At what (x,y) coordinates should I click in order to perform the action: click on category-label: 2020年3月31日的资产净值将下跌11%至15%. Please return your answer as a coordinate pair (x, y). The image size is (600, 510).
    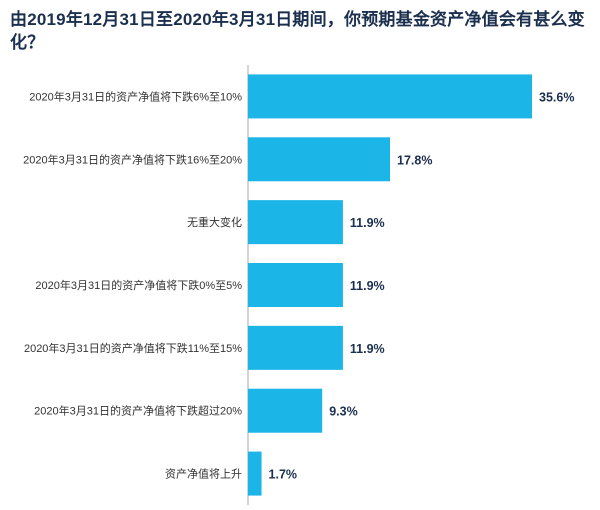
    Looking at the image, I should click on (133, 348).